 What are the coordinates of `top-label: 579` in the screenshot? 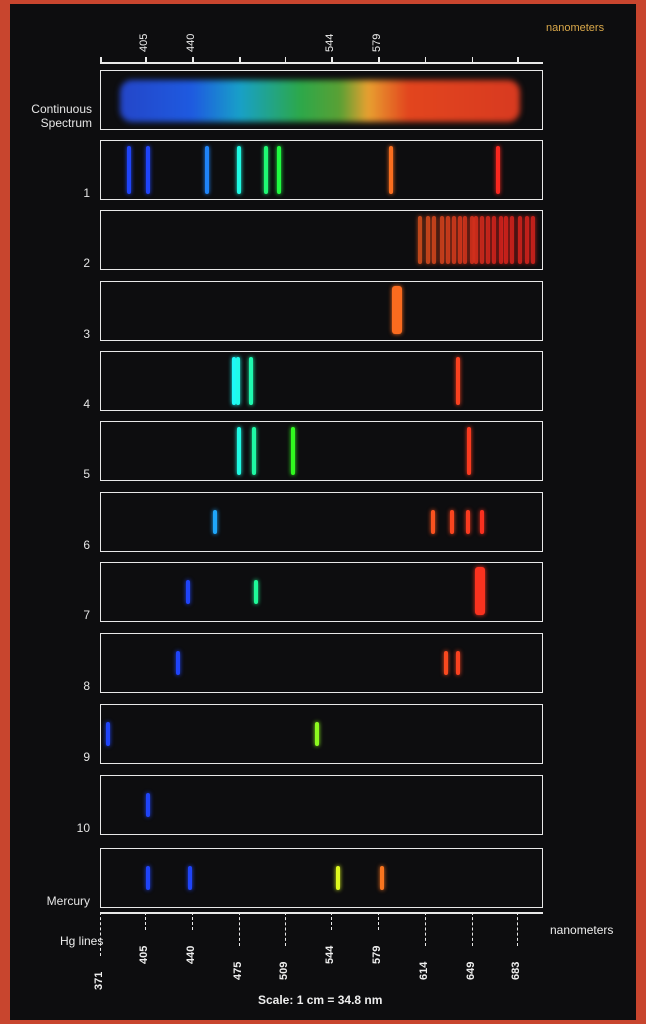 It's located at (377, 42).